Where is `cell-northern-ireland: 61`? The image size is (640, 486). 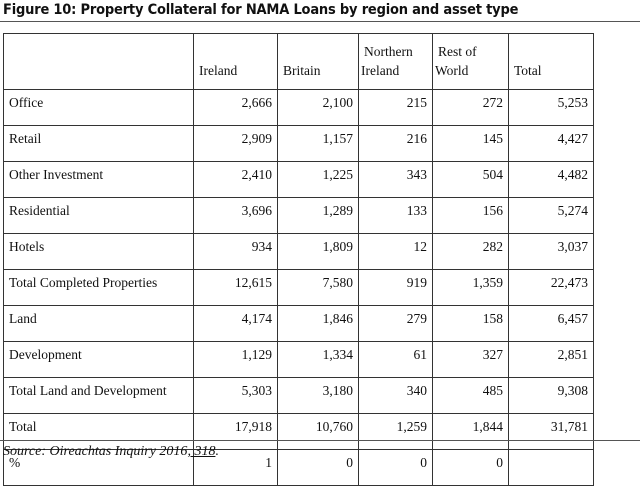 cell-northern-ireland: 61 is located at coordinates (395, 359).